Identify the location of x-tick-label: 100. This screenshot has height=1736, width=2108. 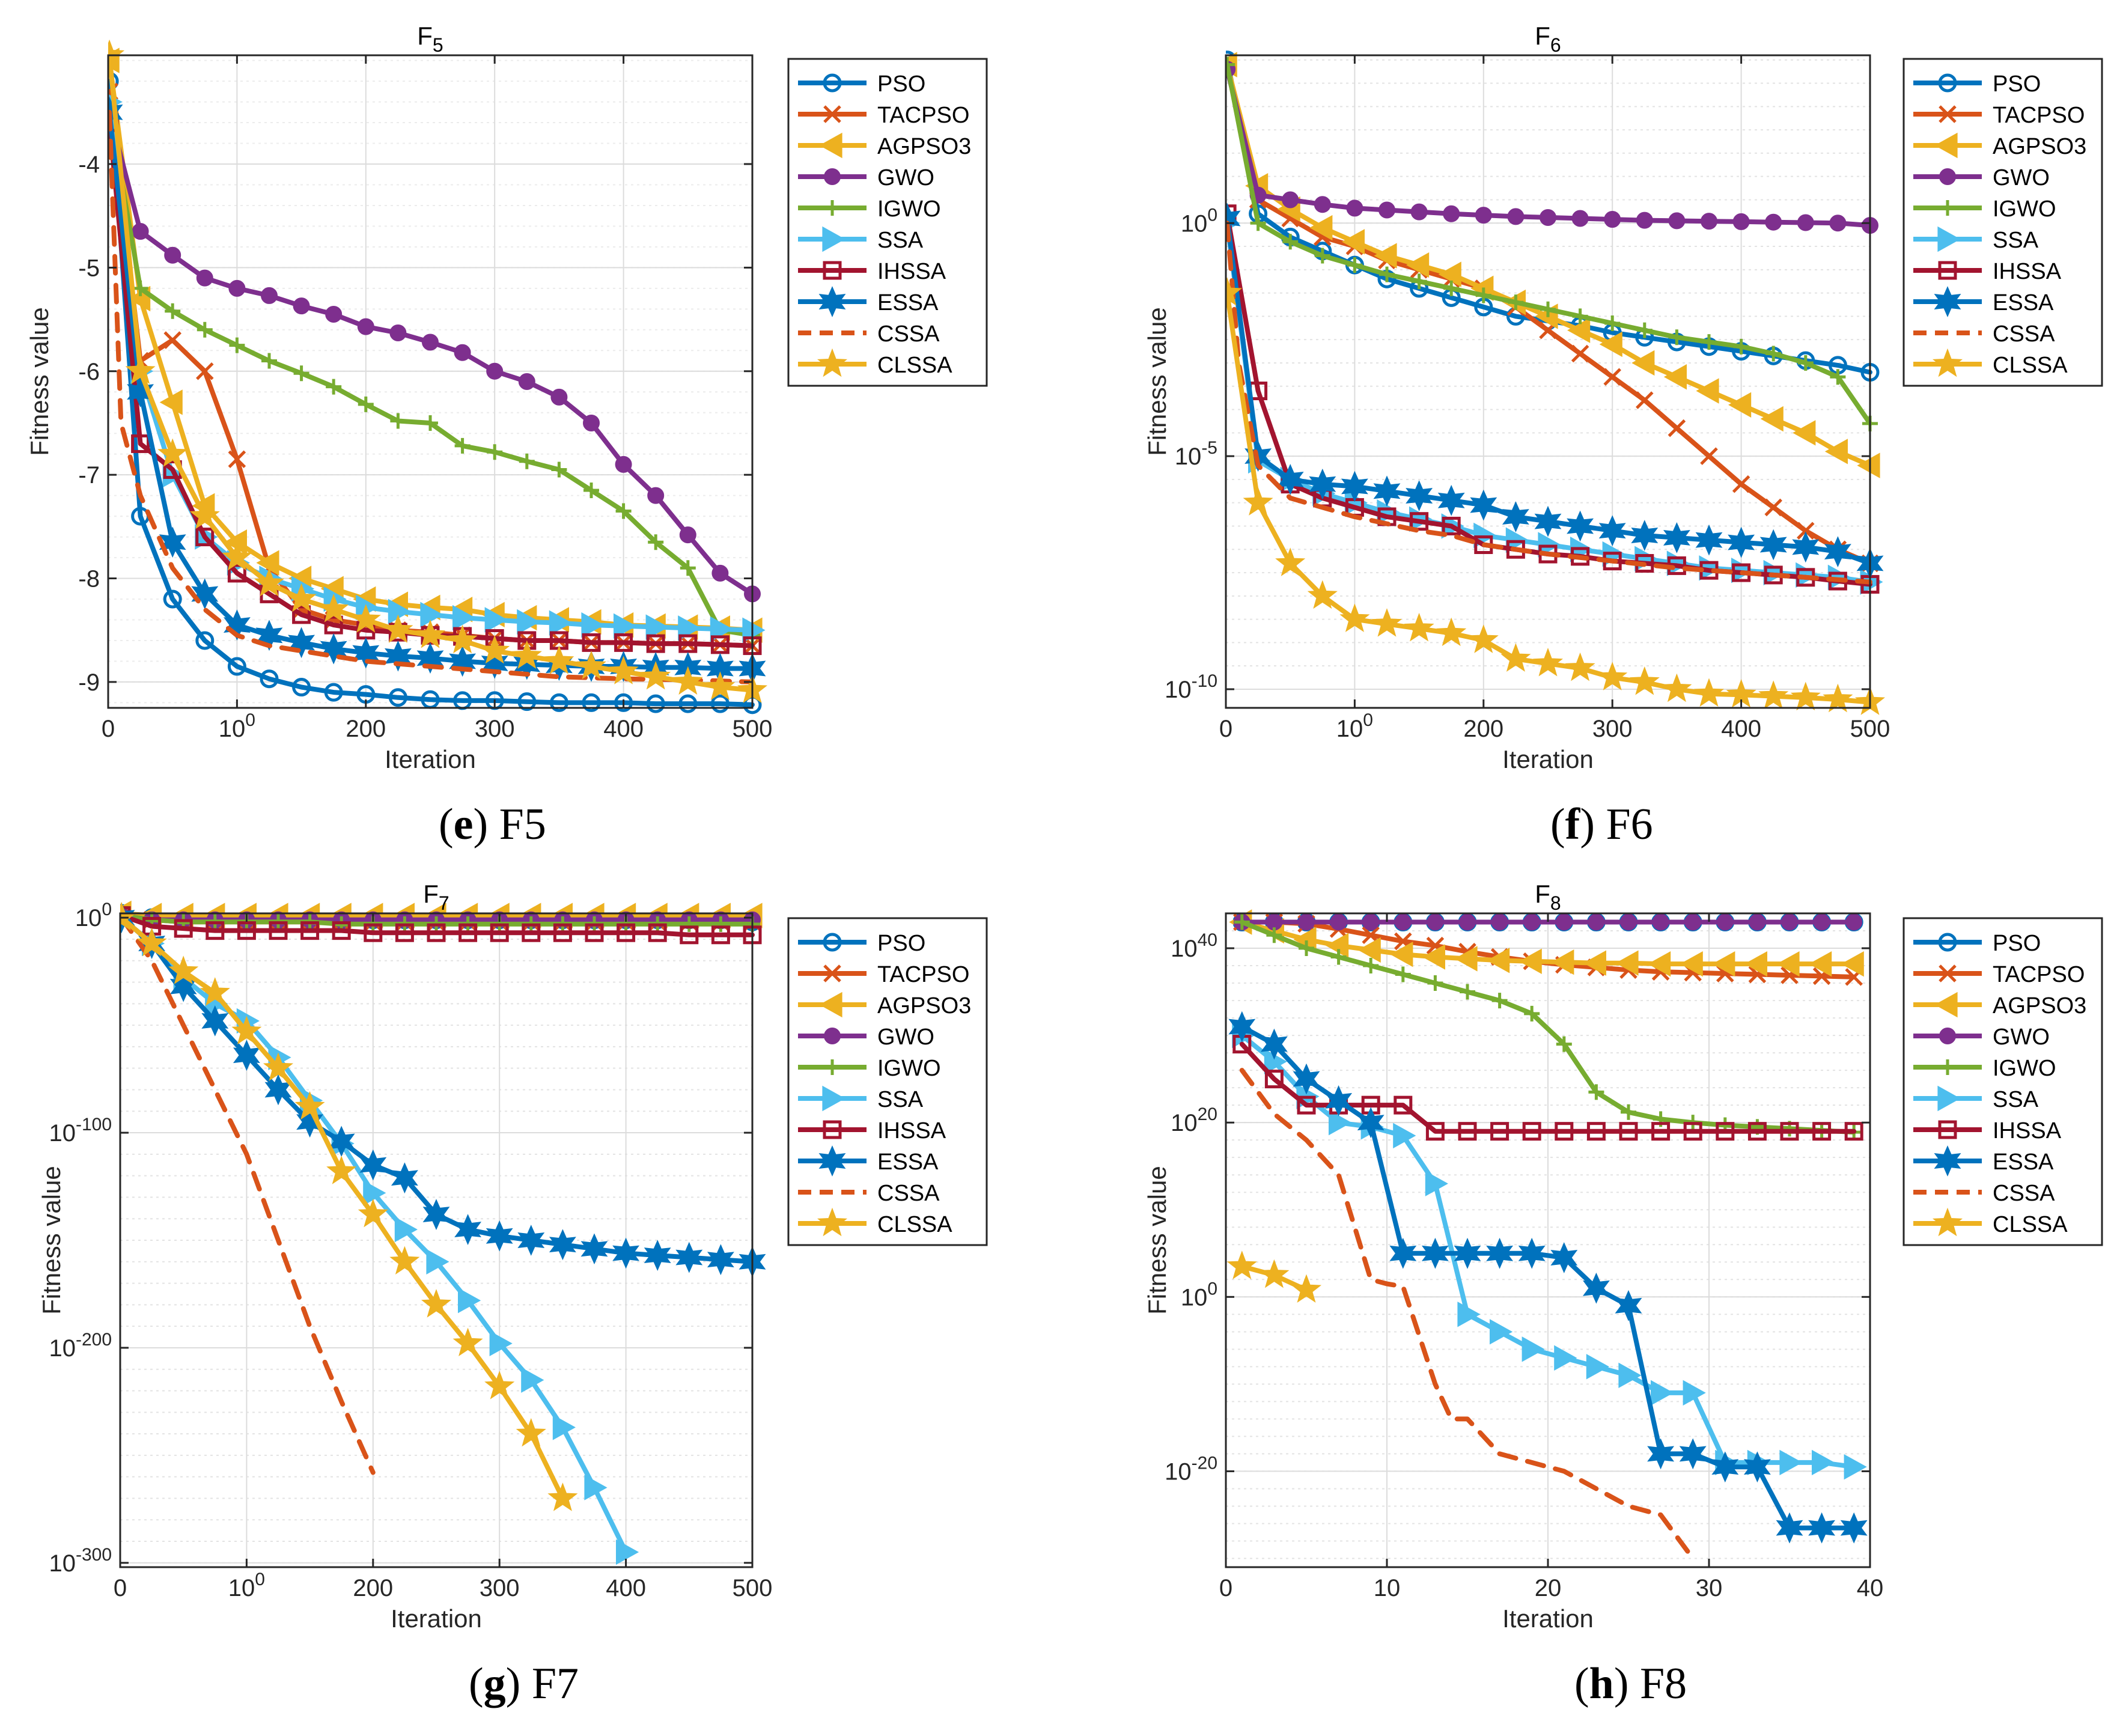
(237, 726).